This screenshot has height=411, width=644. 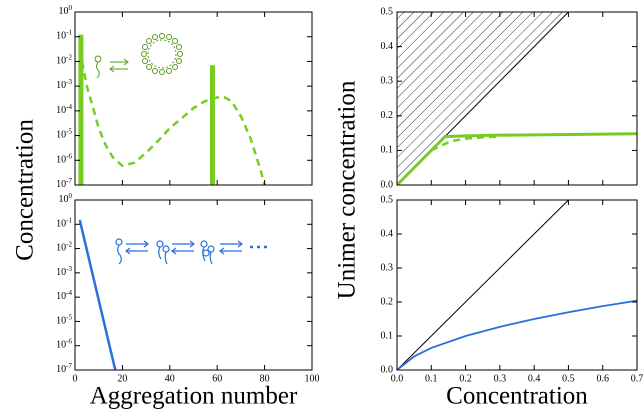 I want to click on x-tick-label: 40, so click(x=170, y=378).